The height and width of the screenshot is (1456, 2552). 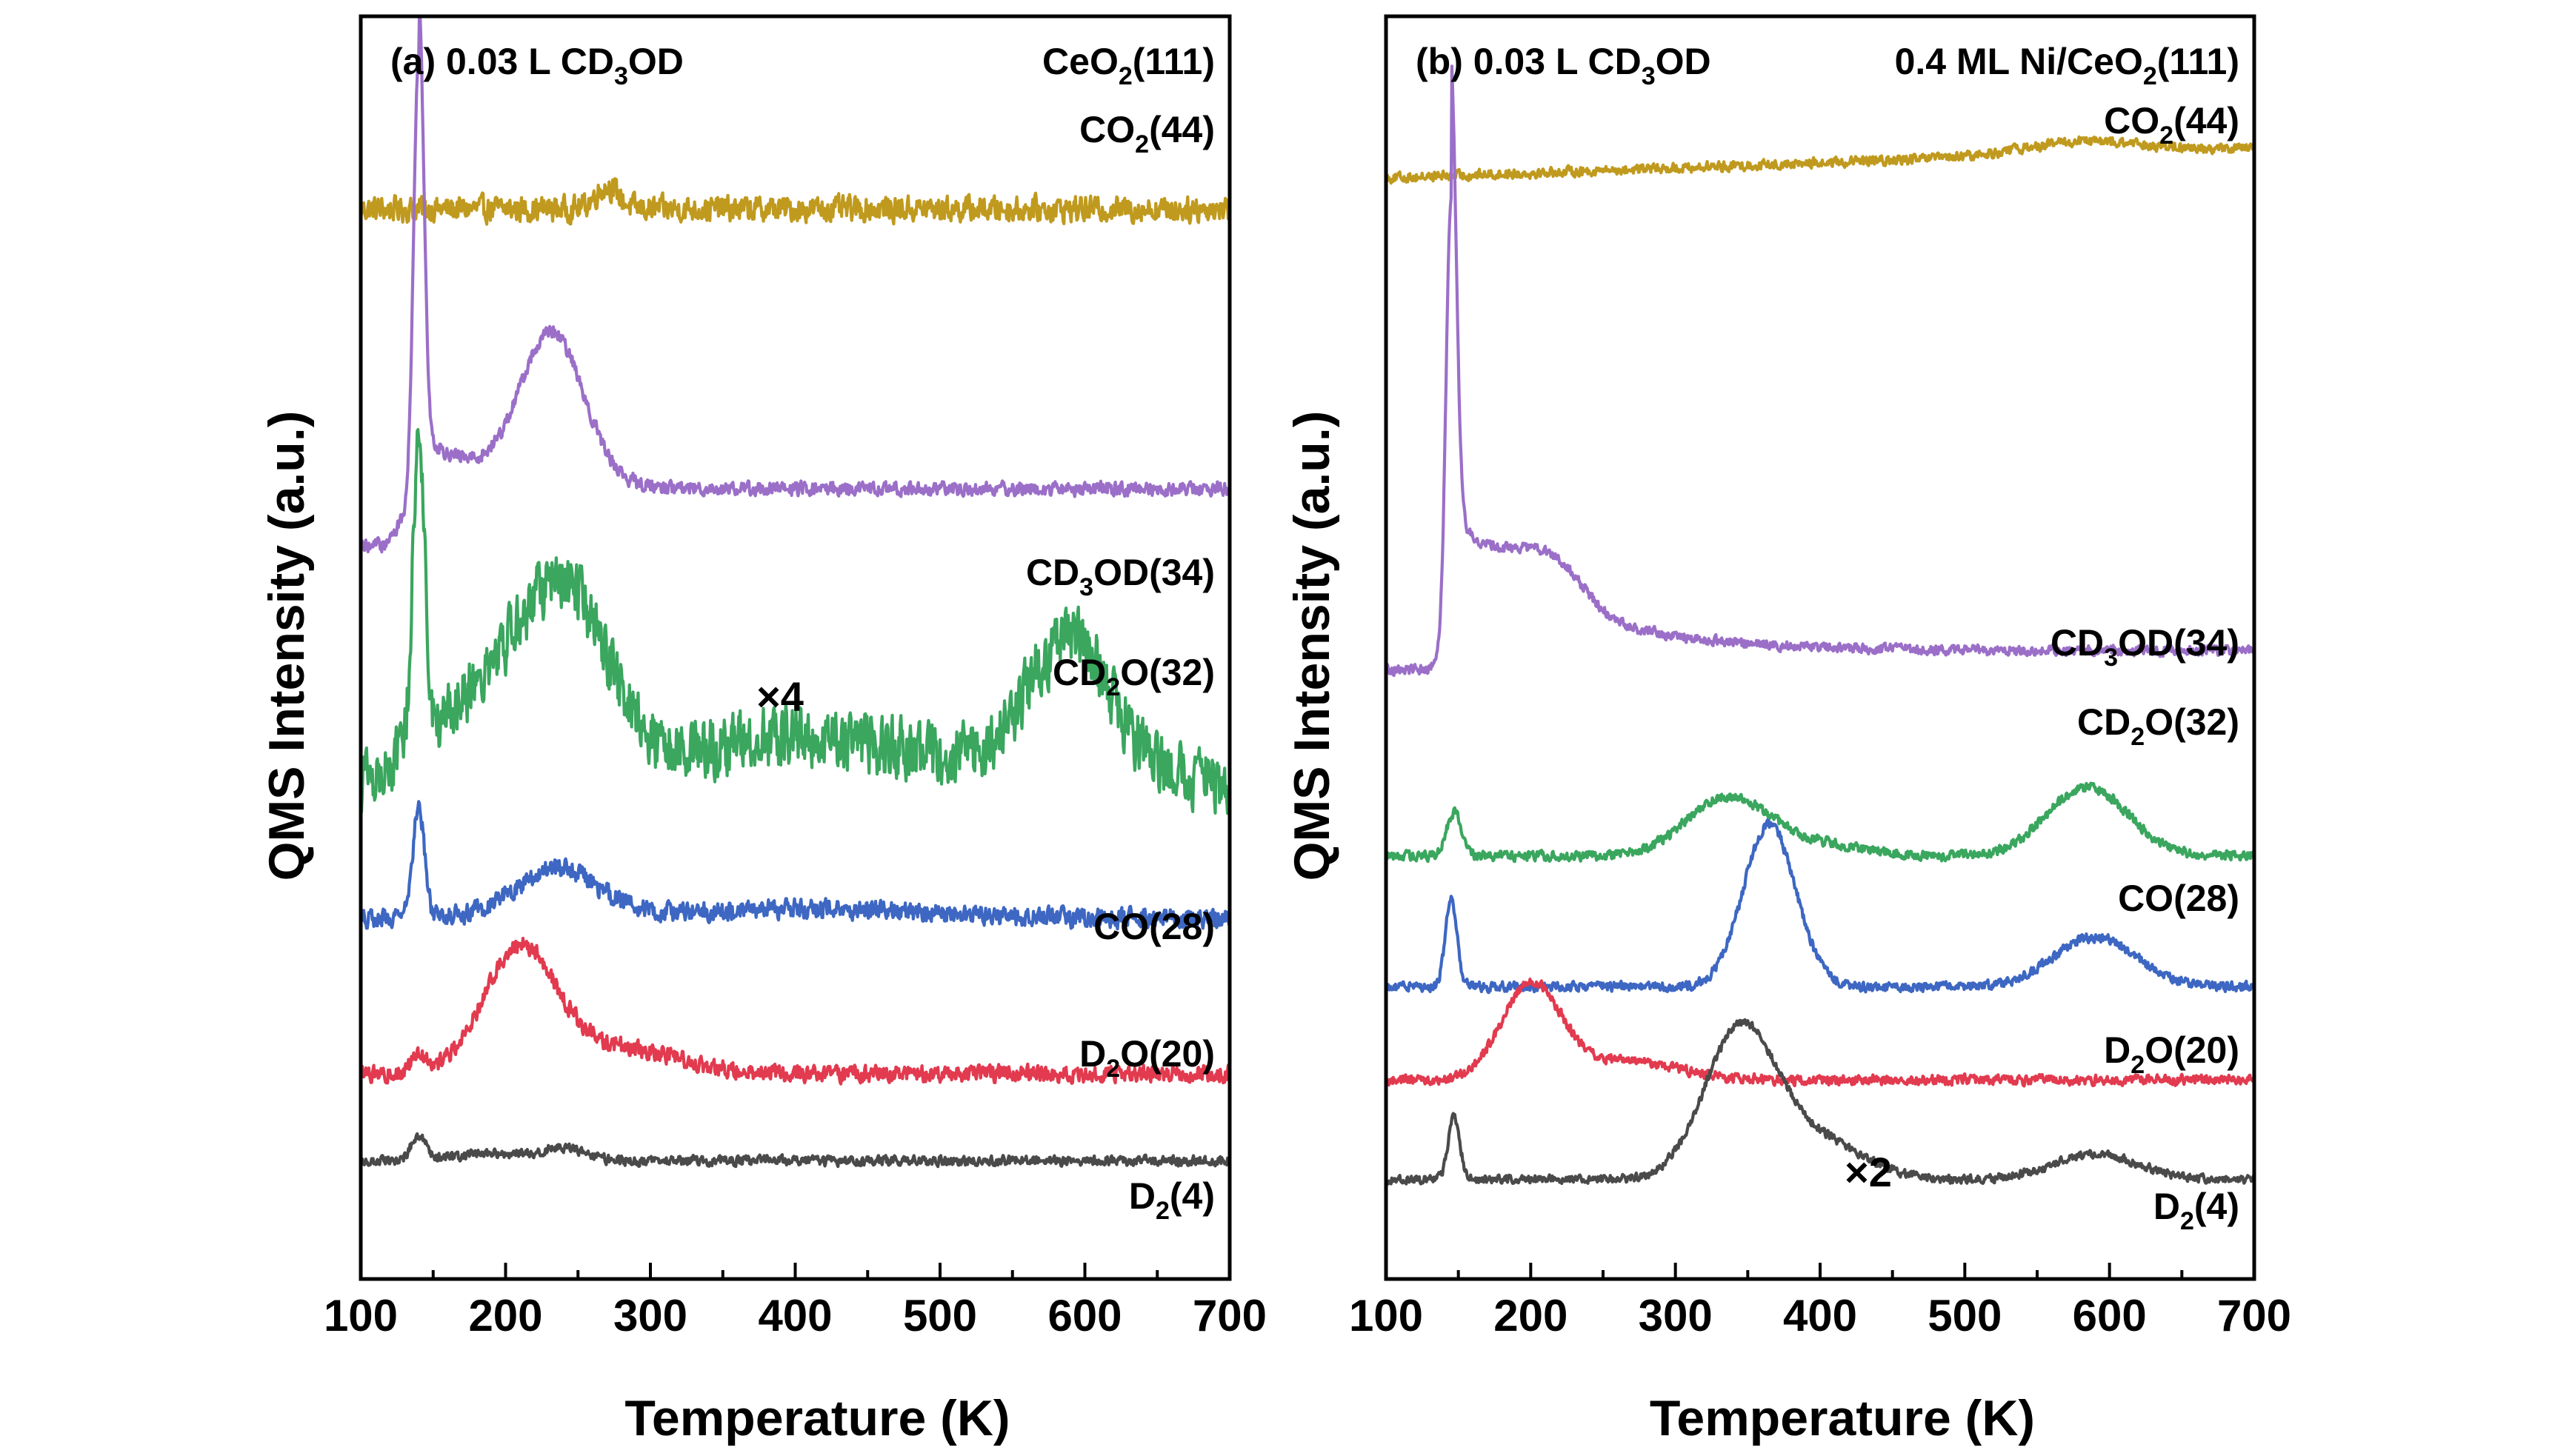 I want to click on sample-label: CeO2(111), so click(x=1128, y=65).